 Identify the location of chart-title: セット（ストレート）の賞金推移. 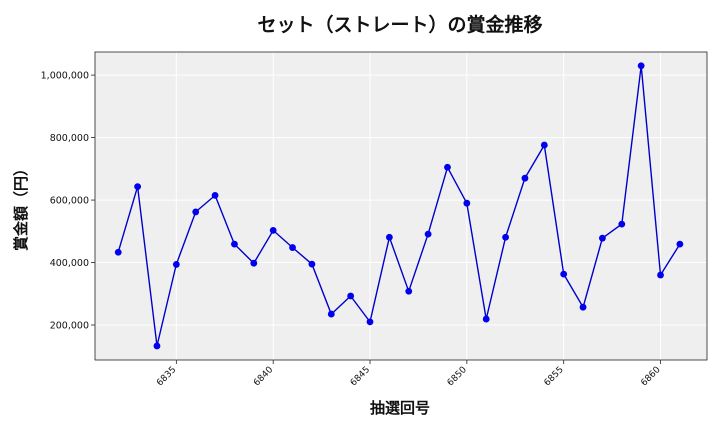
(399, 24).